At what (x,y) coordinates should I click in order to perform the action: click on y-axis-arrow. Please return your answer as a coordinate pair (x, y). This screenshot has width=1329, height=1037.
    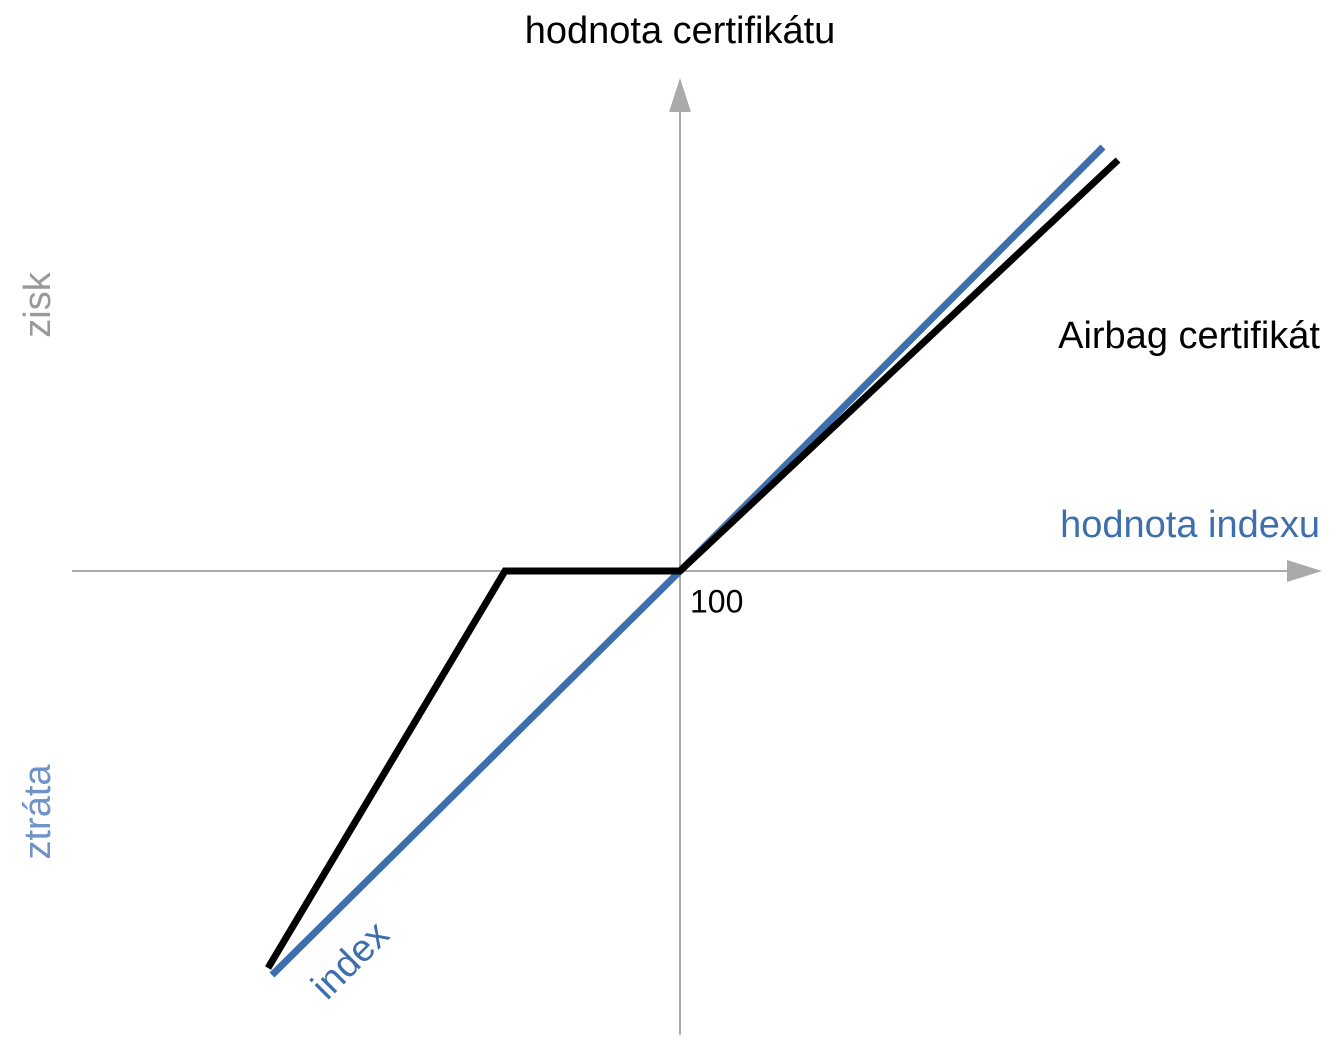
    Looking at the image, I should click on (680, 95).